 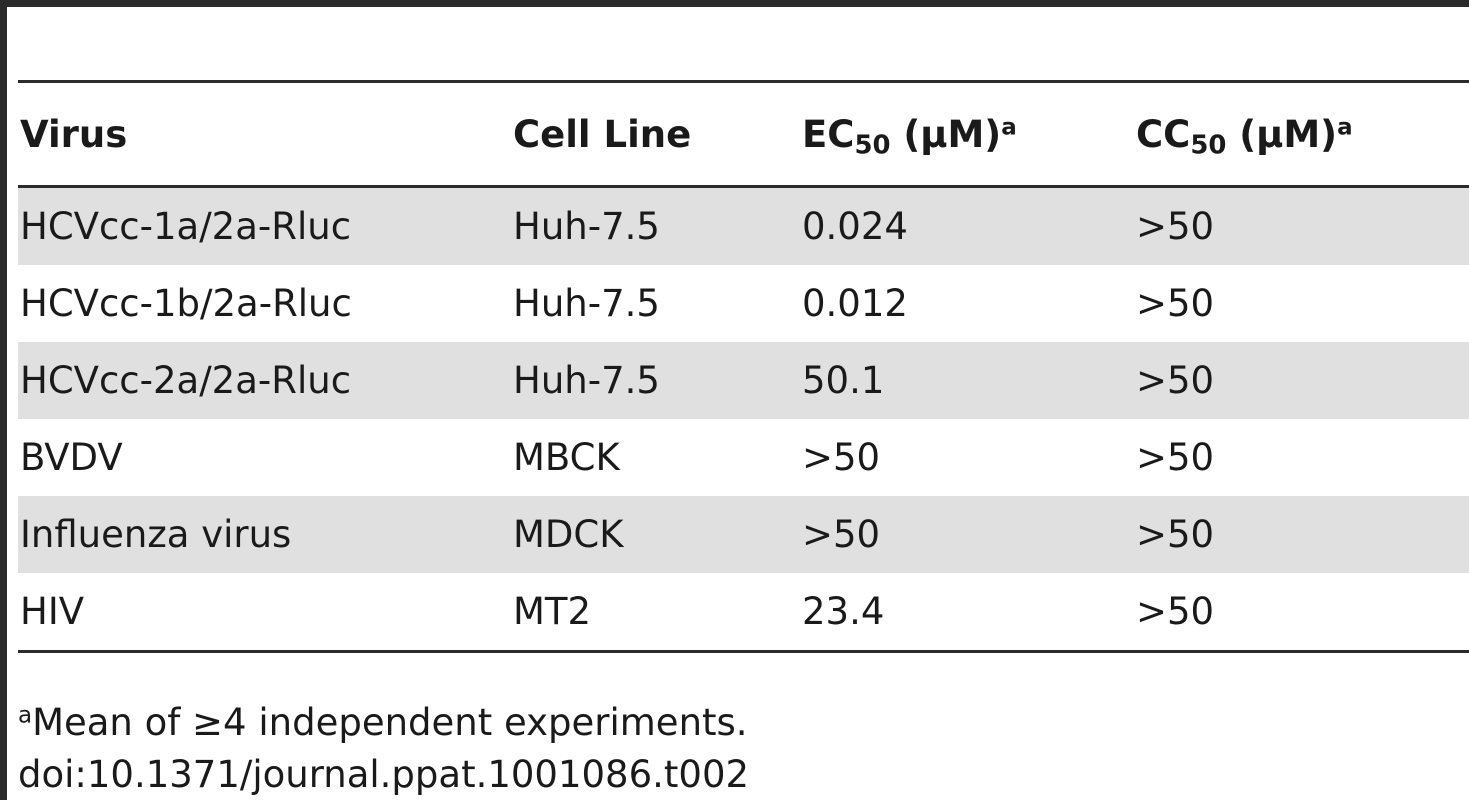 I want to click on header-ec50-subscript: 50, so click(x=872, y=144).